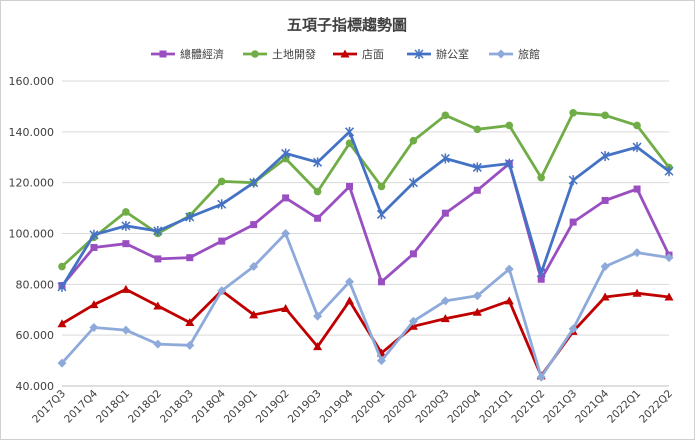 This screenshot has width=695, height=444. I want to click on legend-item: 旅館, so click(514, 54).